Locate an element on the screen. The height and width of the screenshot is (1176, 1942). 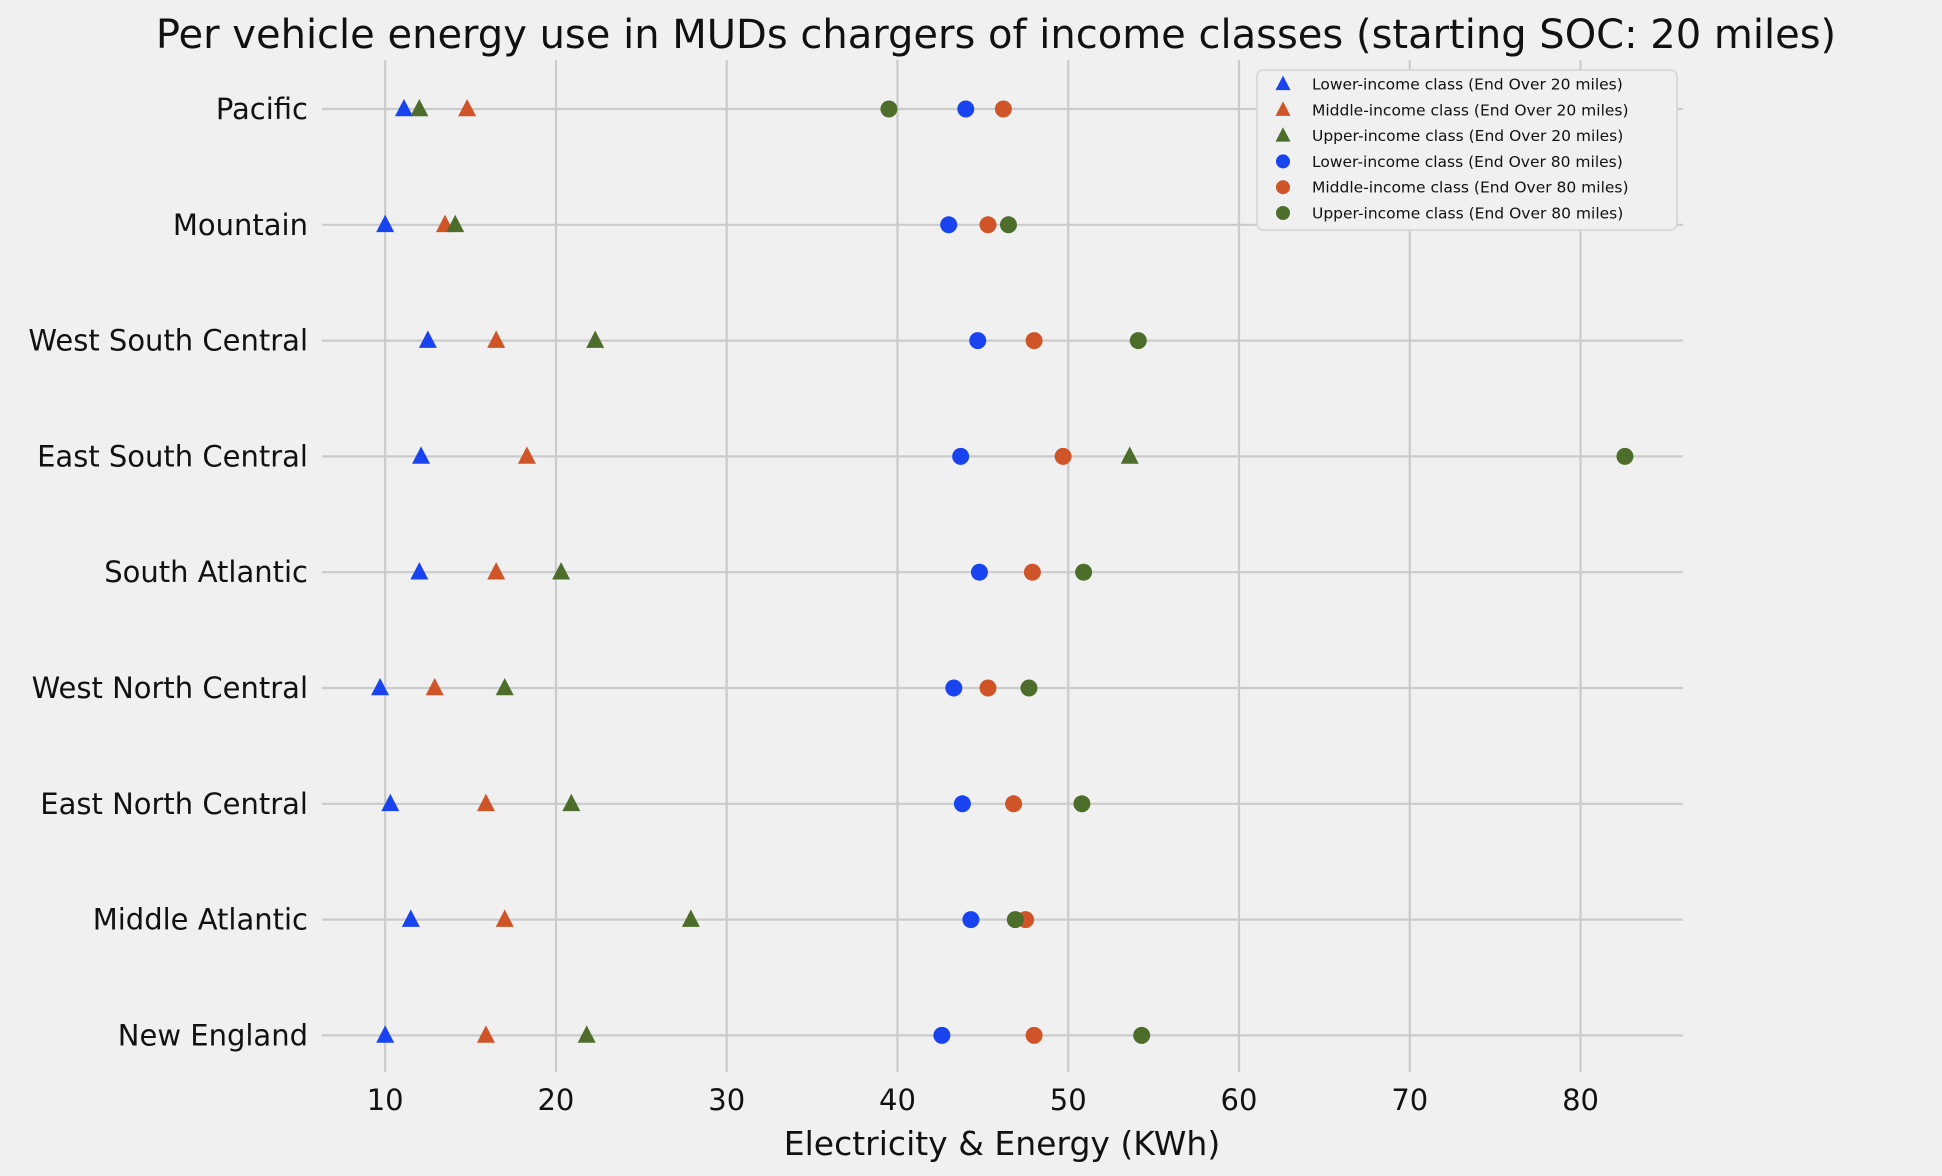
triangle-point-lower-income-class-west-north-central is located at coordinates (380, 686).